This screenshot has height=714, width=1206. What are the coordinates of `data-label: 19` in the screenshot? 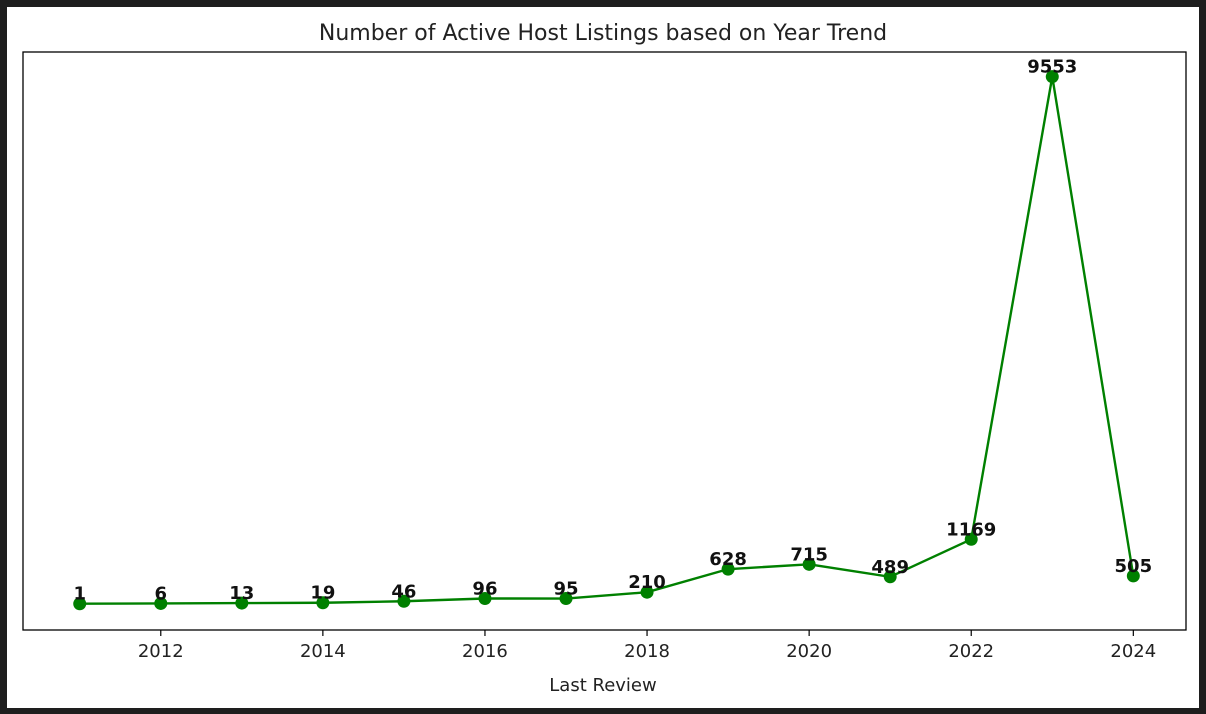 It's located at (322, 593).